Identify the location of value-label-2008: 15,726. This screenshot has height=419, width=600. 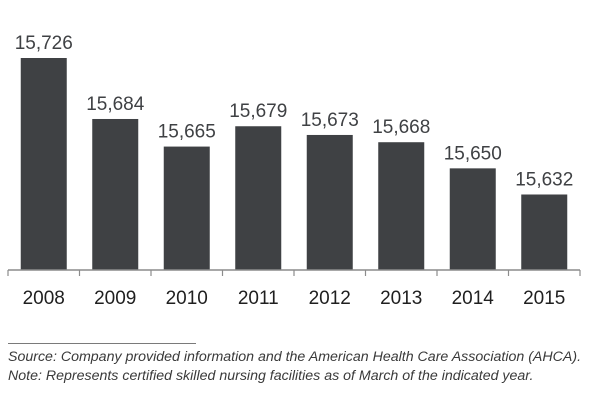
(44, 43).